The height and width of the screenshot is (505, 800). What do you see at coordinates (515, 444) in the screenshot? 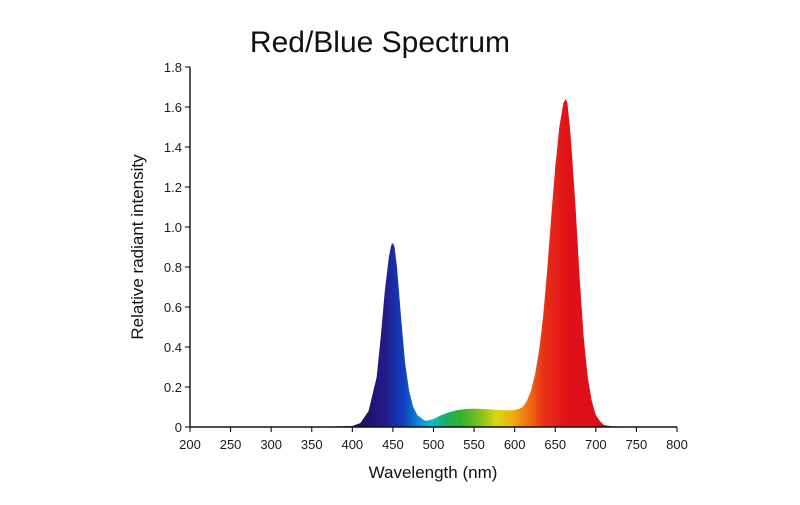
I see `x-tick-label: 600` at bounding box center [515, 444].